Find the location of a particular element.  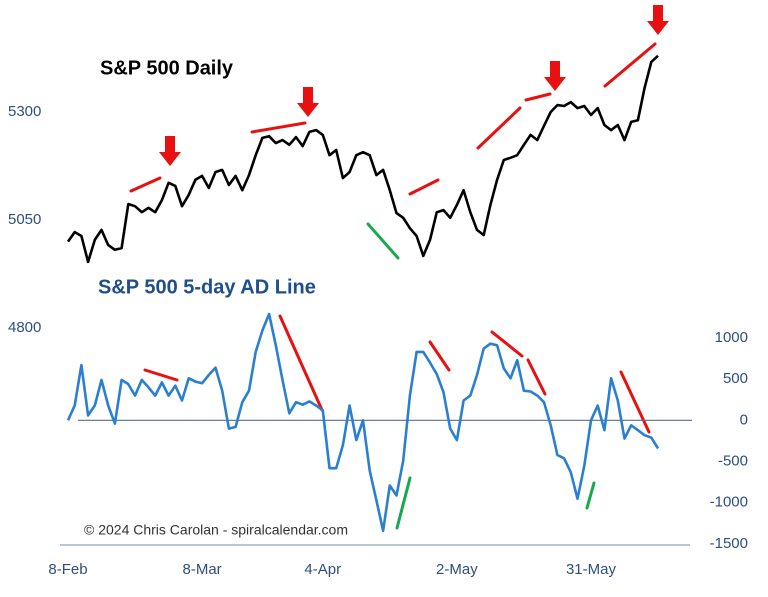

y2-tick-label: 500 is located at coordinates (735, 378).